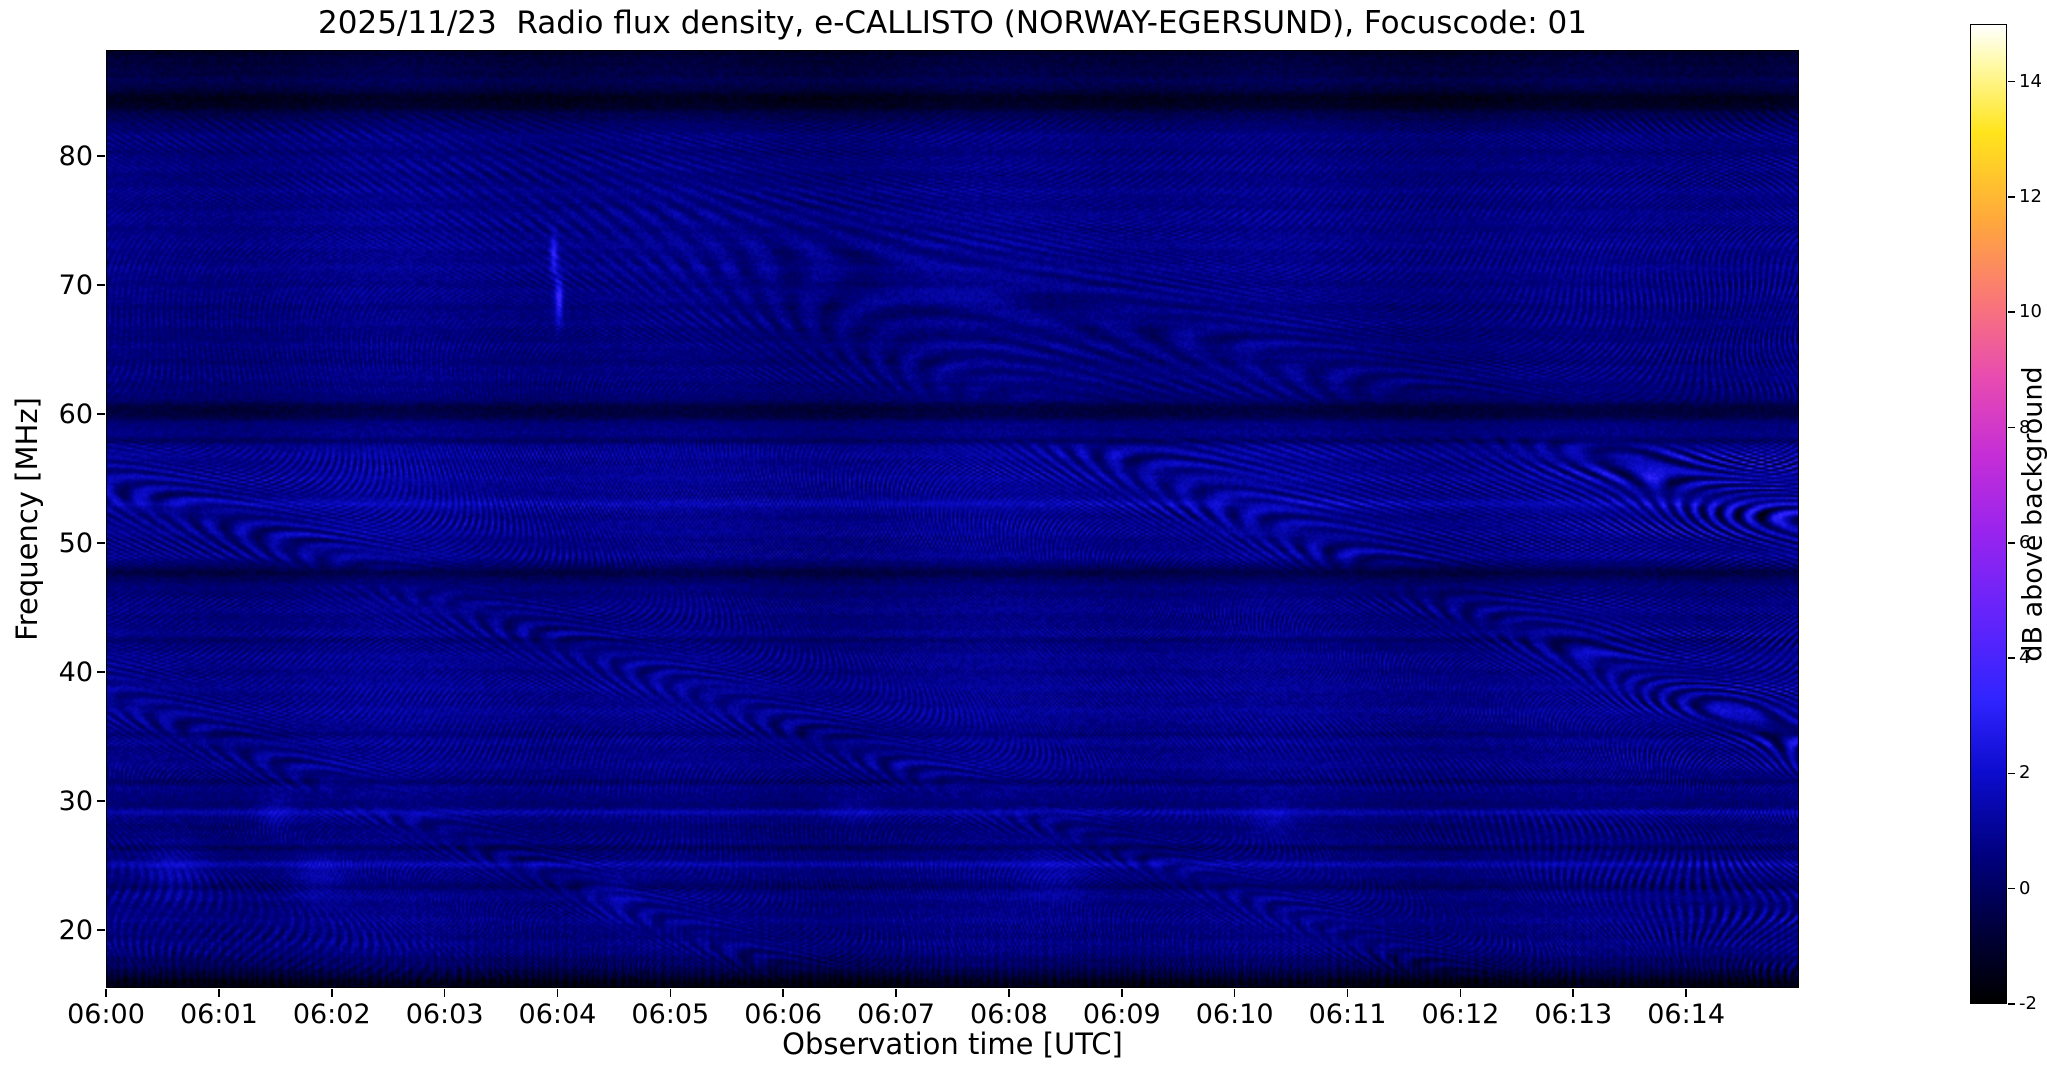  I want to click on y-tick-label: 80, so click(75, 156).